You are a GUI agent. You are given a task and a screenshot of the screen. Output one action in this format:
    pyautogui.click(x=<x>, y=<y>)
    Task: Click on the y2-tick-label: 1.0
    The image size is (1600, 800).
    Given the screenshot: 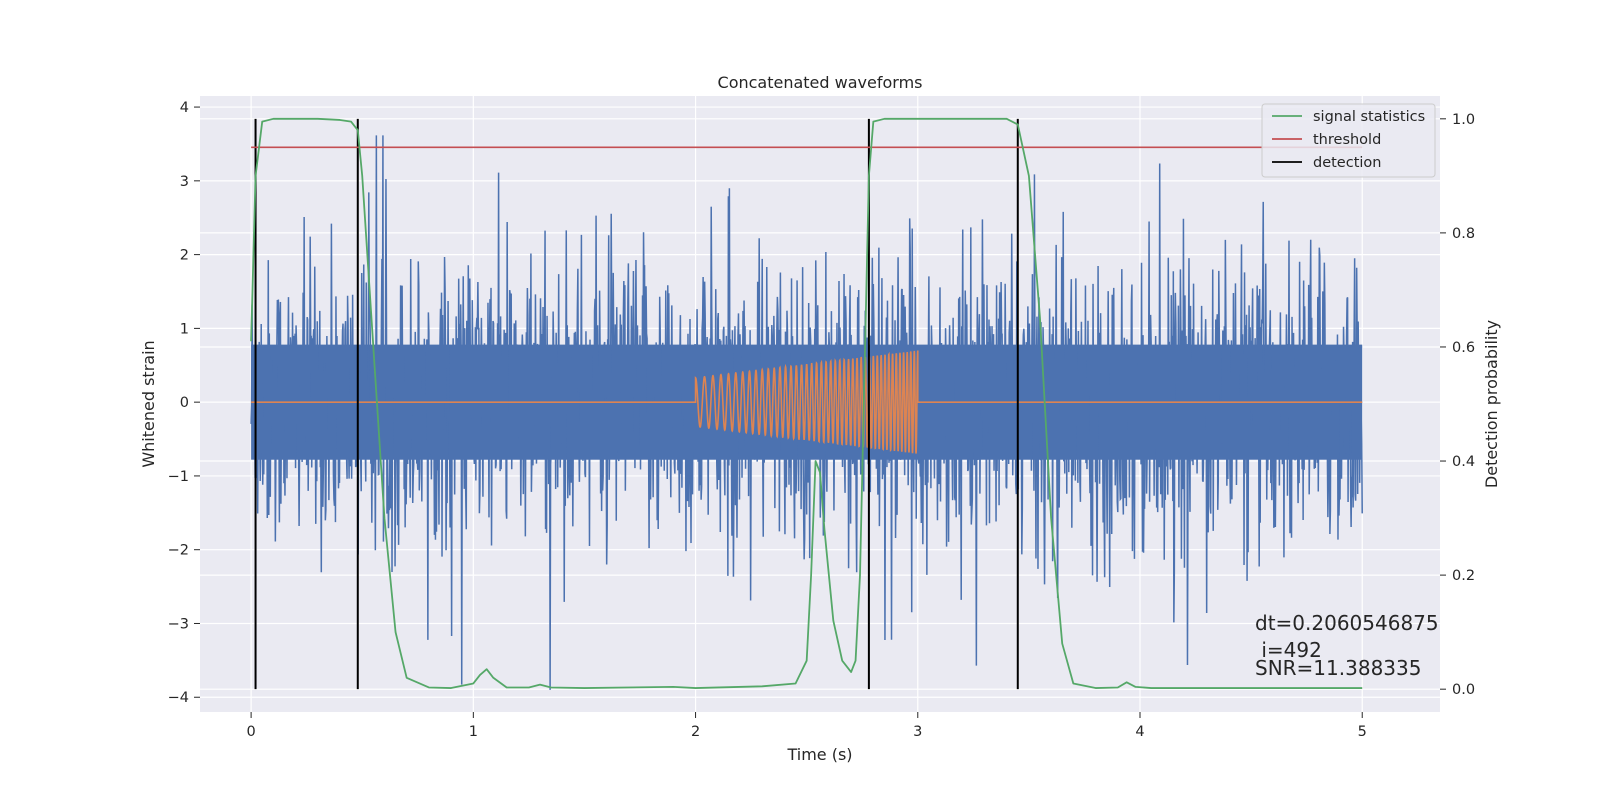 What is the action you would take?
    pyautogui.click(x=1463, y=120)
    